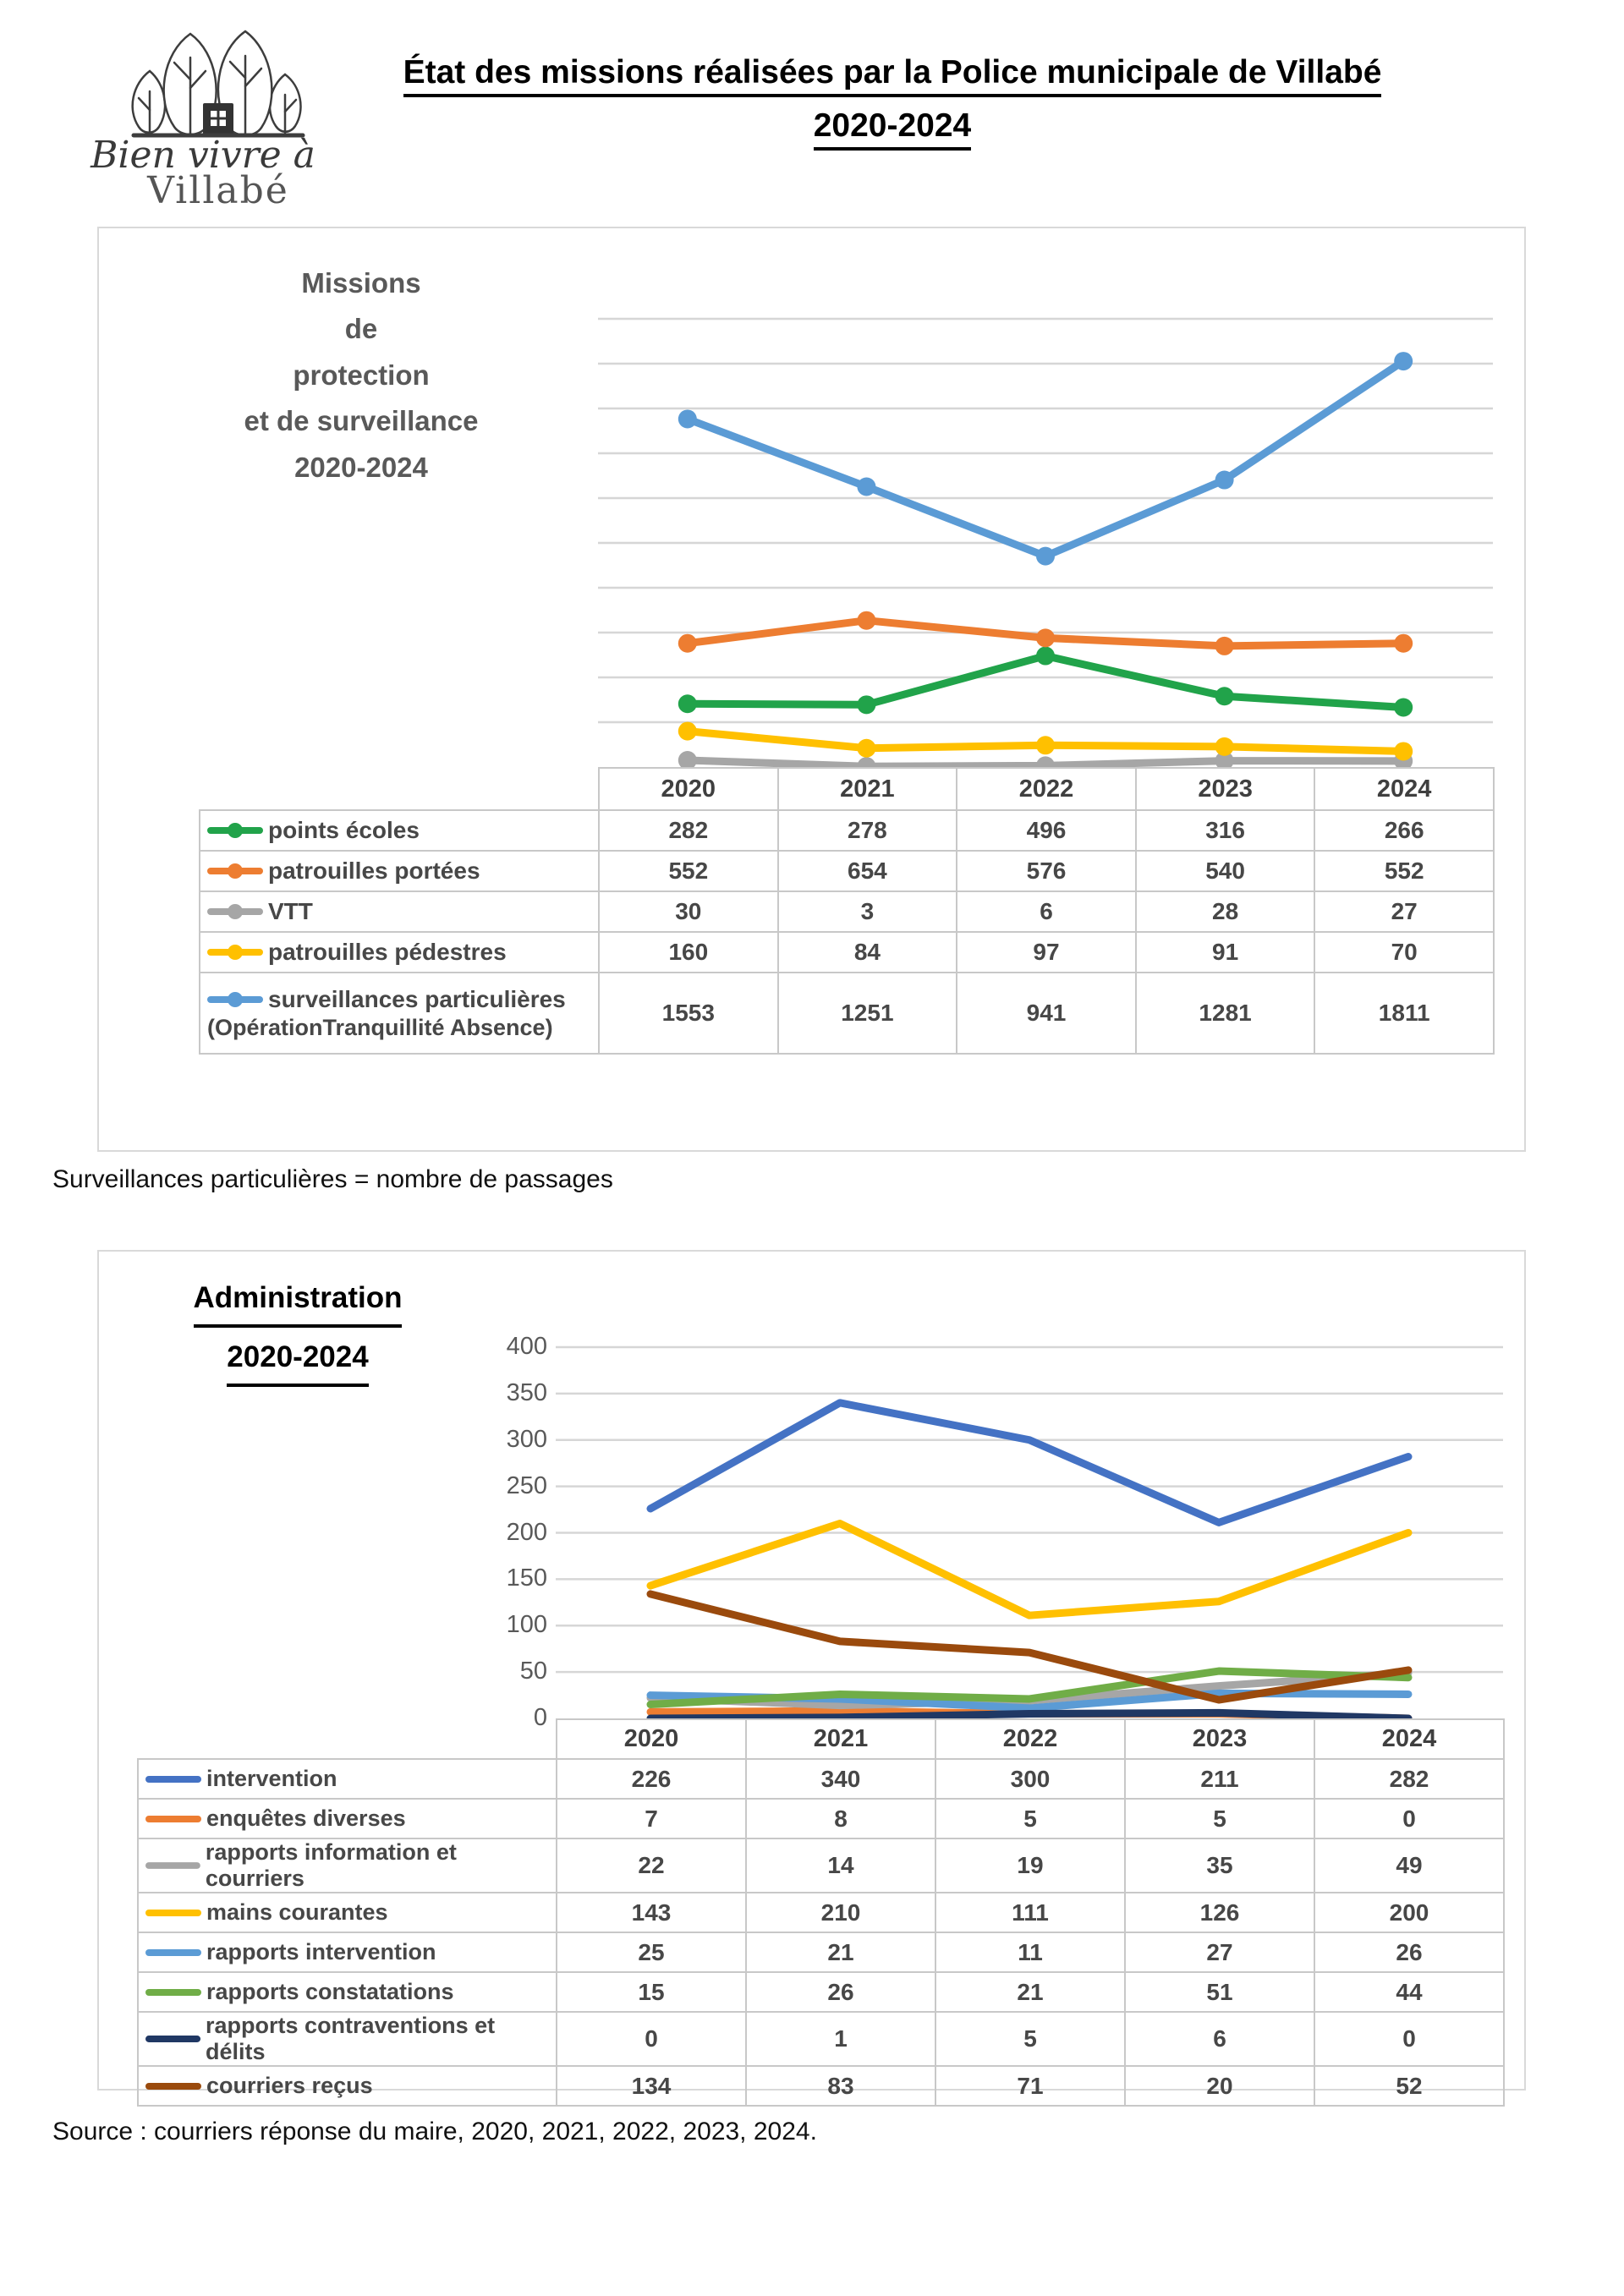 The image size is (1624, 2296). Describe the element at coordinates (347, 1779) in the screenshot. I see `legend-cell: intervention` at that location.